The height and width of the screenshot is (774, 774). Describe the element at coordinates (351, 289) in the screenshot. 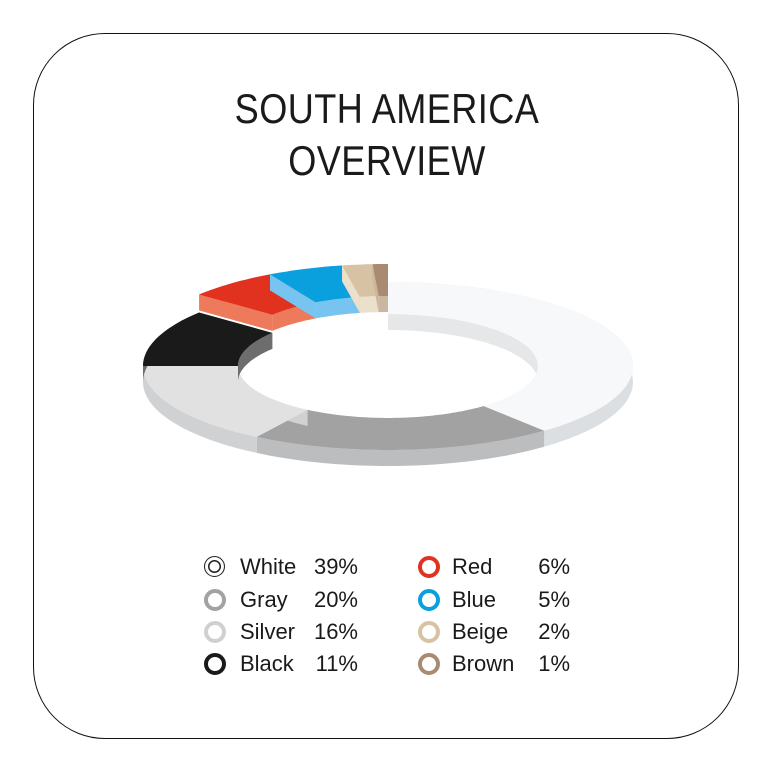

I see `slice-end-cap-beige` at that location.